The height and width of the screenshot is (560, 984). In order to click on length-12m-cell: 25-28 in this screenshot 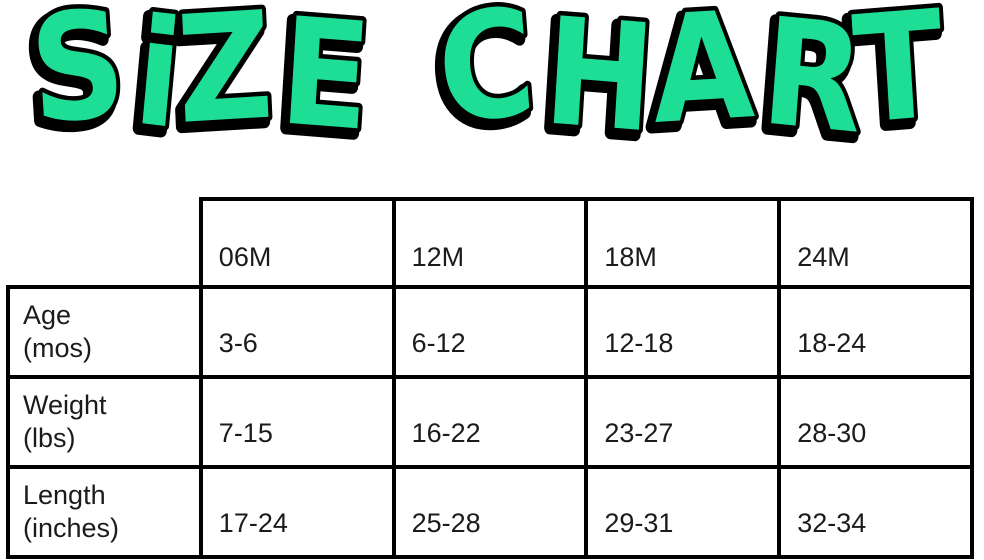, I will do `click(490, 512)`.